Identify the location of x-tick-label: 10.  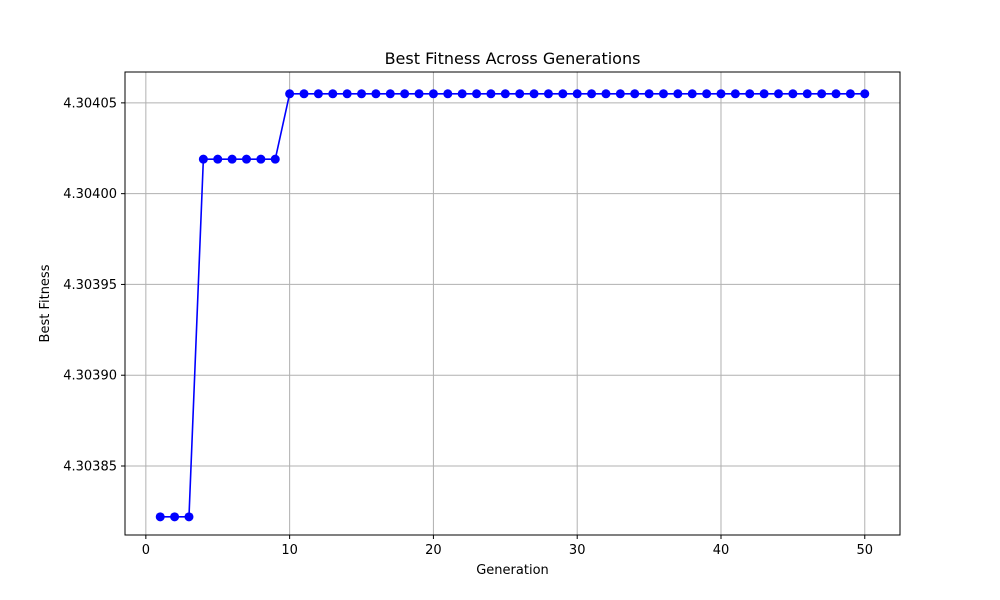
(289, 550).